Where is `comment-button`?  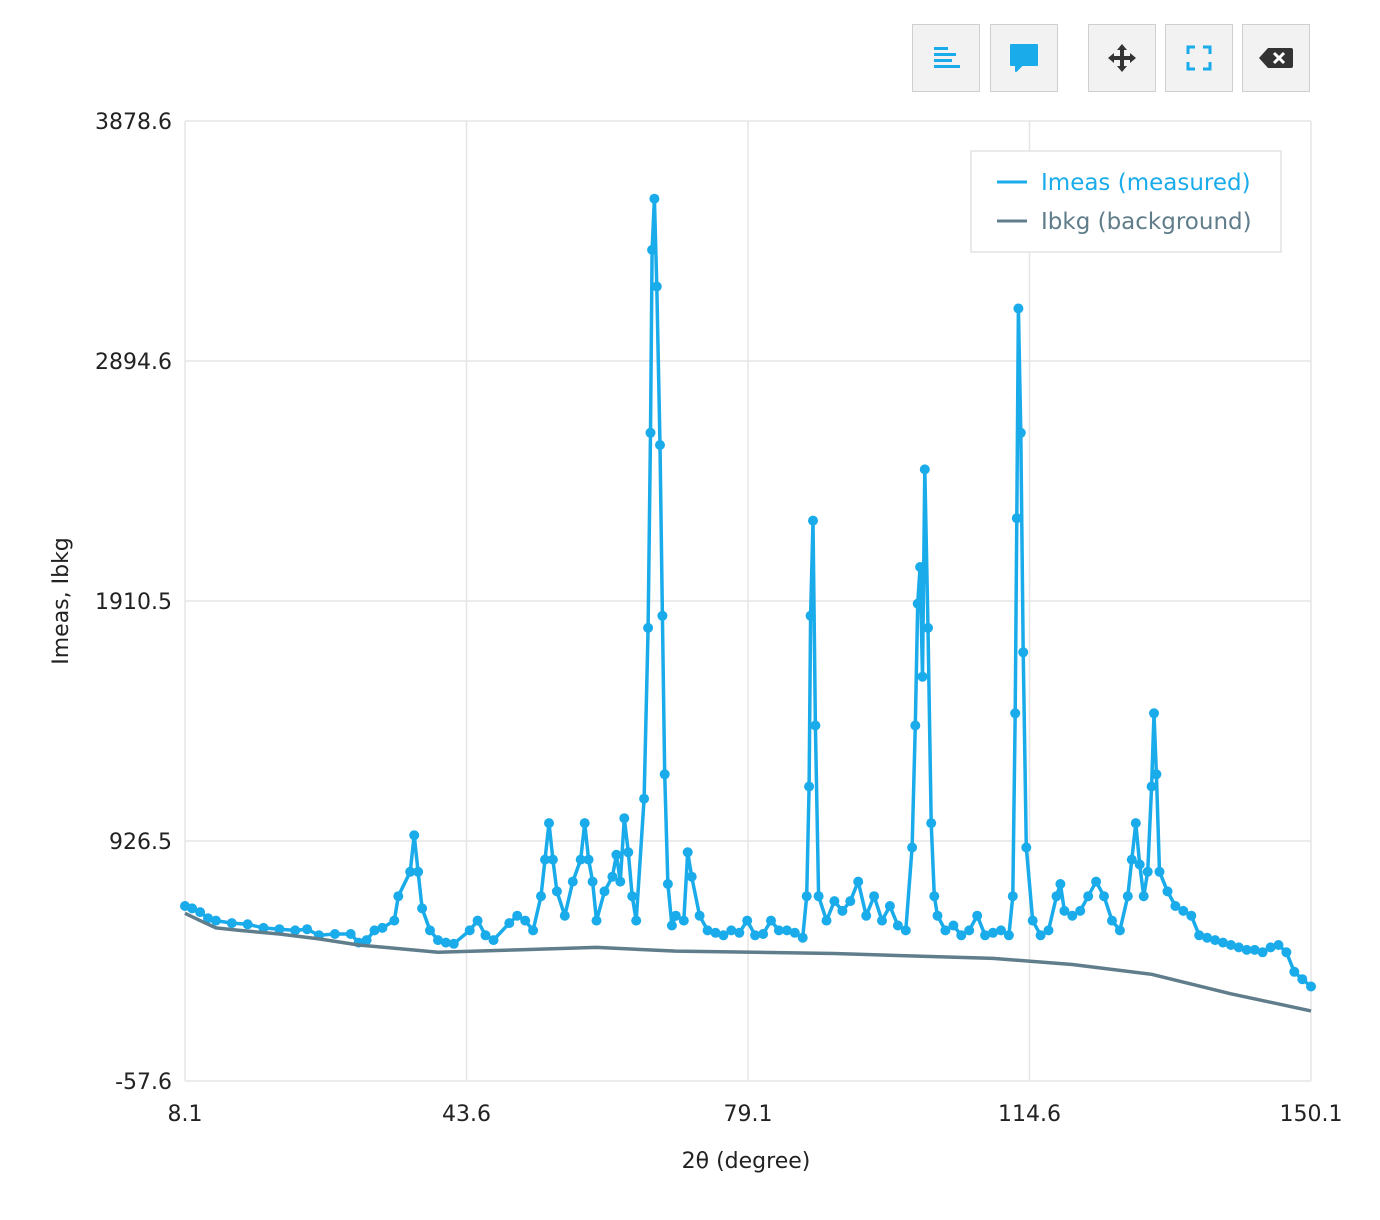
comment-button is located at coordinates (1024, 58).